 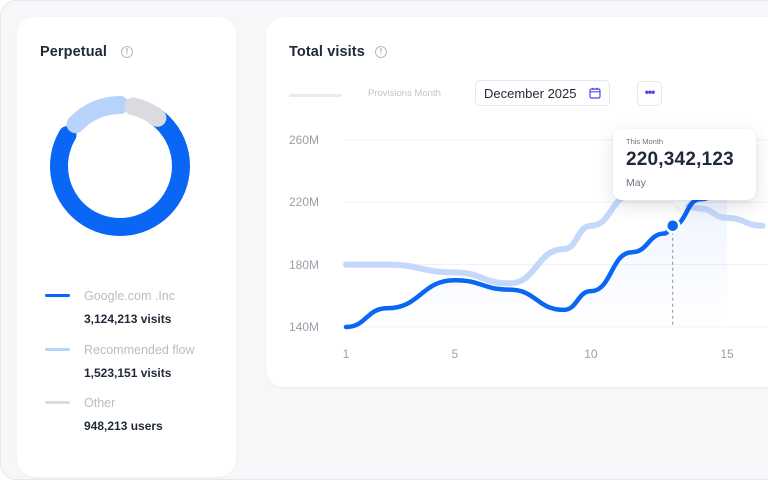 I want to click on date-select-value: December 2025, so click(x=530, y=93).